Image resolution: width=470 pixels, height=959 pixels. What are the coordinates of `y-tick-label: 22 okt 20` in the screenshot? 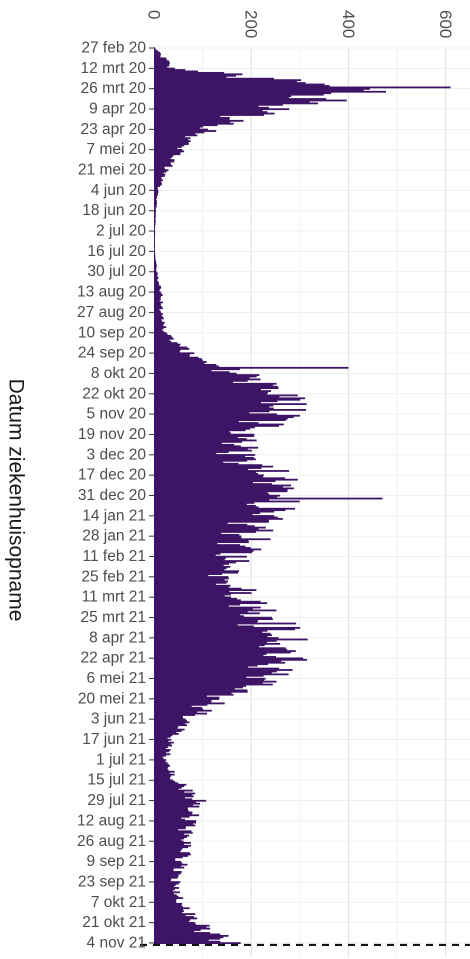 It's located at (114, 393).